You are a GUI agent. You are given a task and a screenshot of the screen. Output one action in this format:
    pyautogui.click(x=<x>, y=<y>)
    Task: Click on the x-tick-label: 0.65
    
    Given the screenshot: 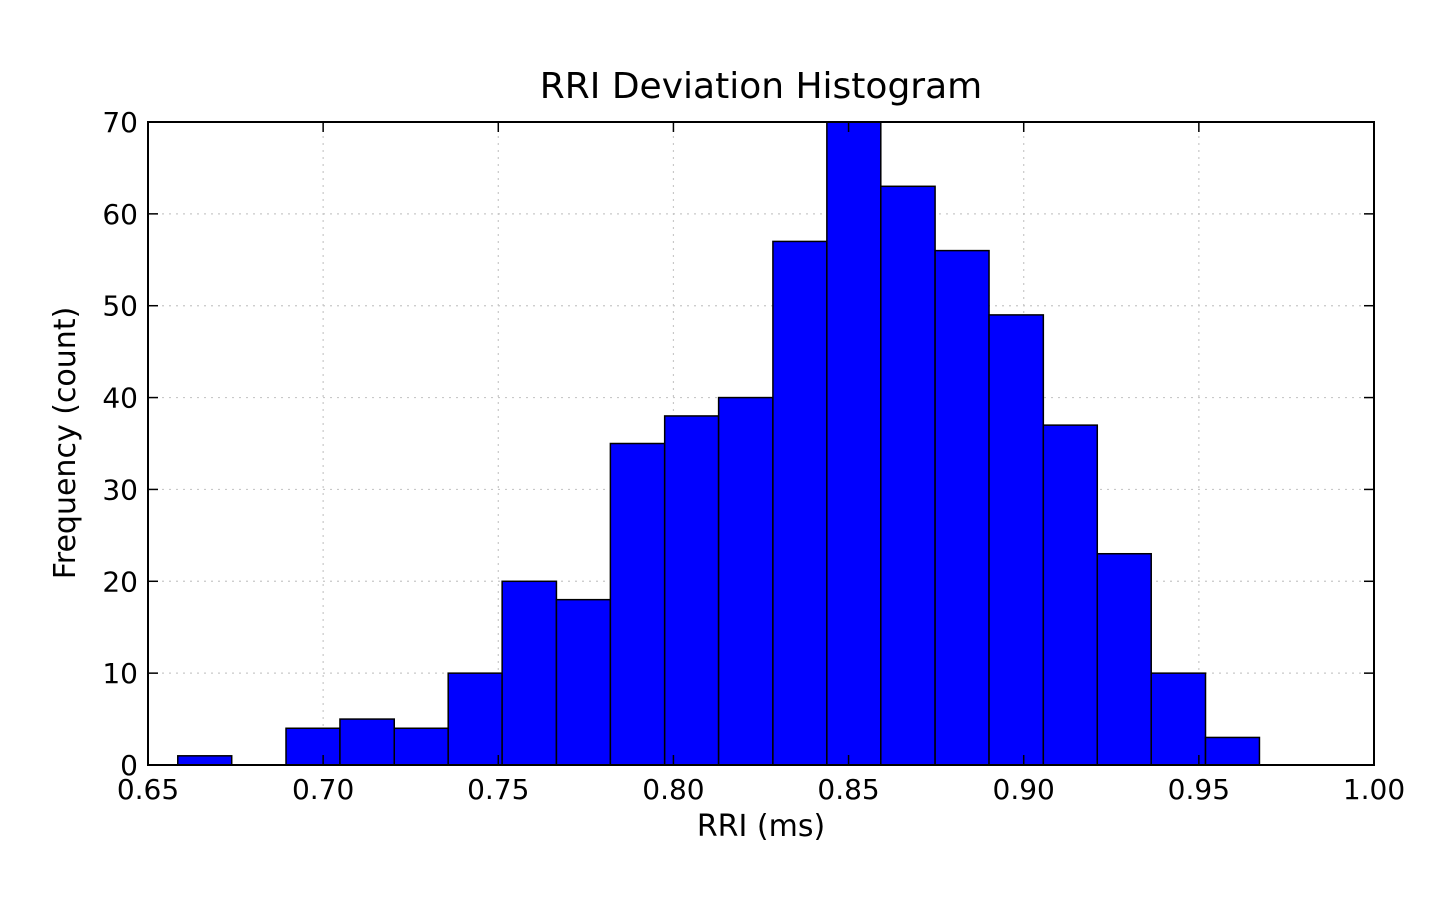 What is the action you would take?
    pyautogui.click(x=148, y=789)
    